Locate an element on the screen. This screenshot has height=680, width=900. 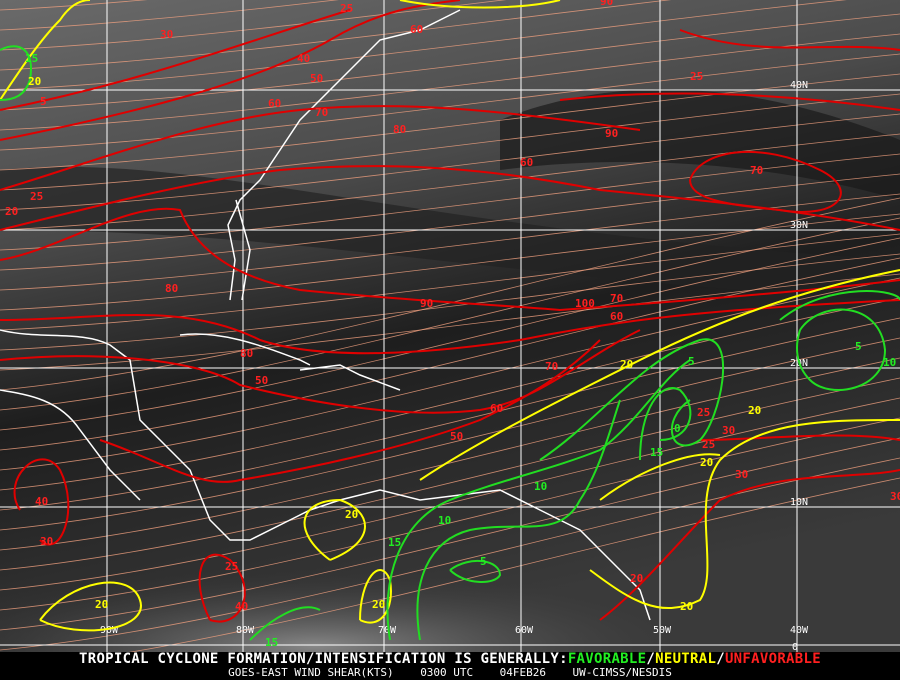
lat-label: 10N is located at coordinates (799, 502).